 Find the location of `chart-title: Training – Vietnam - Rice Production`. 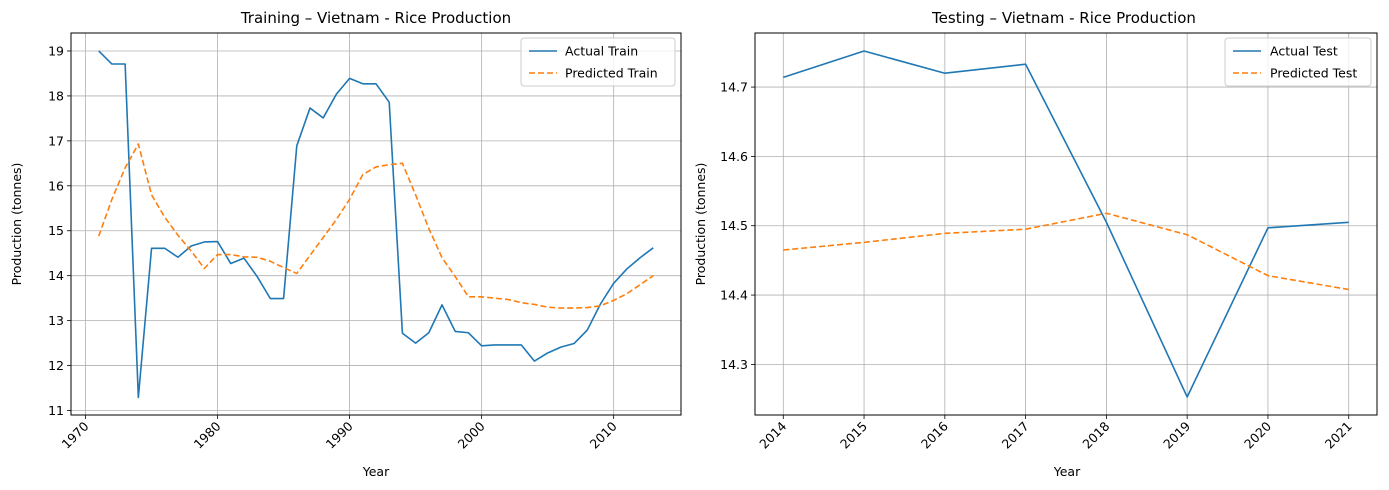

chart-title: Training – Vietnam - Rice Production is located at coordinates (375, 18).